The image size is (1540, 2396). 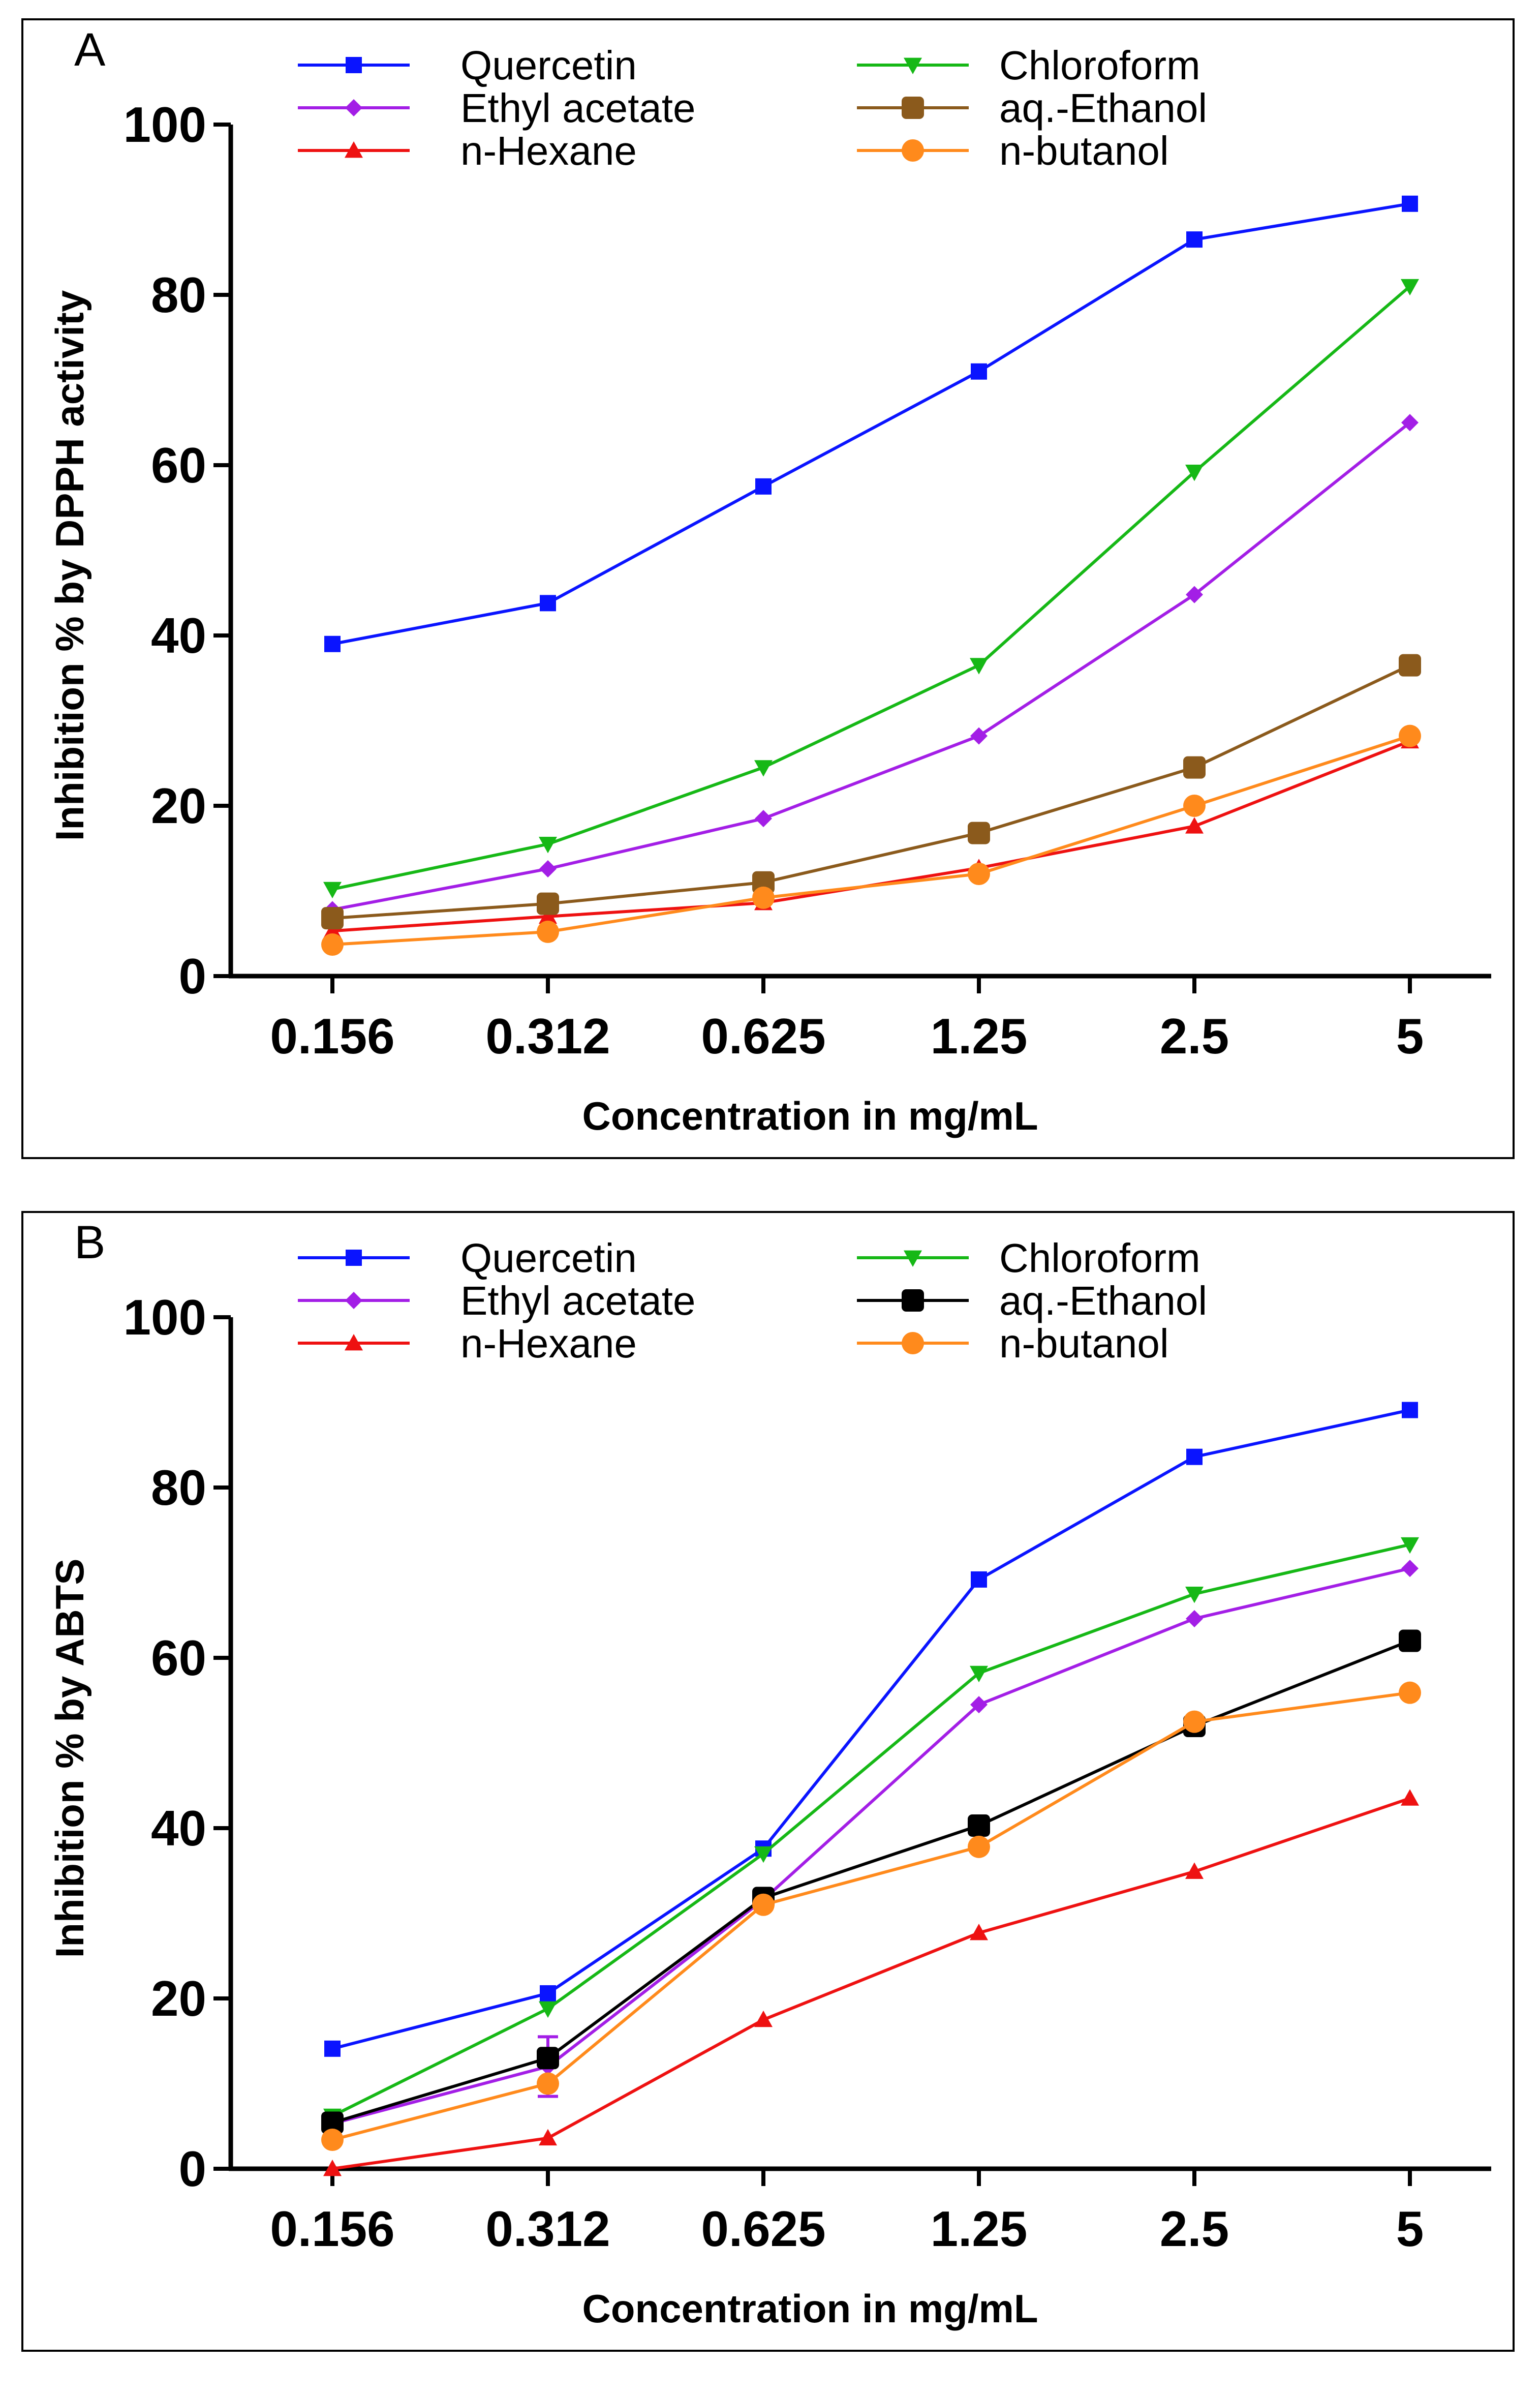 What do you see at coordinates (1032, 1300) in the screenshot?
I see `legend-item-aq-ethanol: aq.-Ethanol` at bounding box center [1032, 1300].